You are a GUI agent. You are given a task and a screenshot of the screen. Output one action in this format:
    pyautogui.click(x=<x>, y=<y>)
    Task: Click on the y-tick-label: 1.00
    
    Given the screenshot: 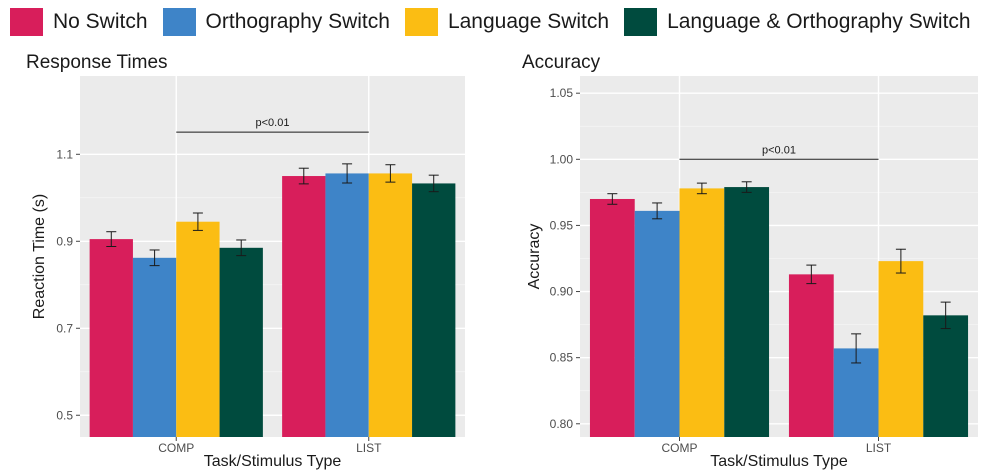 What is the action you would take?
    pyautogui.click(x=562, y=159)
    